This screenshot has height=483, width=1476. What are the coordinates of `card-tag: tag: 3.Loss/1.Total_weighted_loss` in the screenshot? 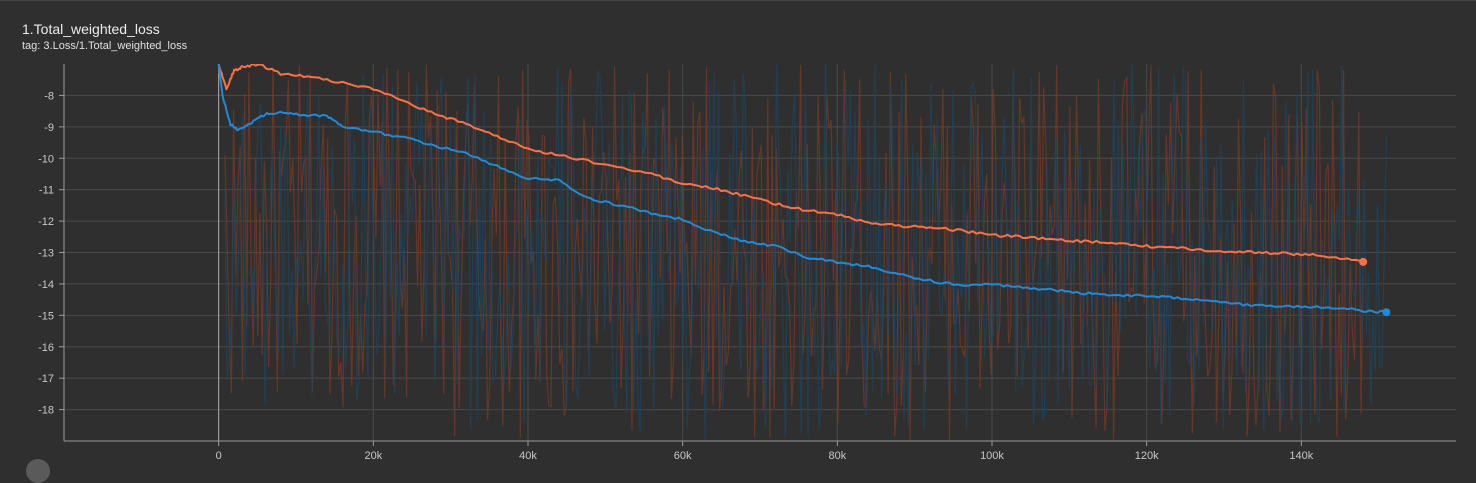 It's located at (105, 46).